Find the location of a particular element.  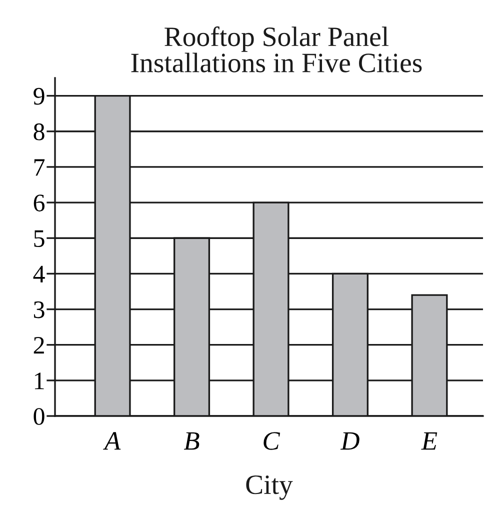

y-tick-label: 3 is located at coordinates (39, 309).